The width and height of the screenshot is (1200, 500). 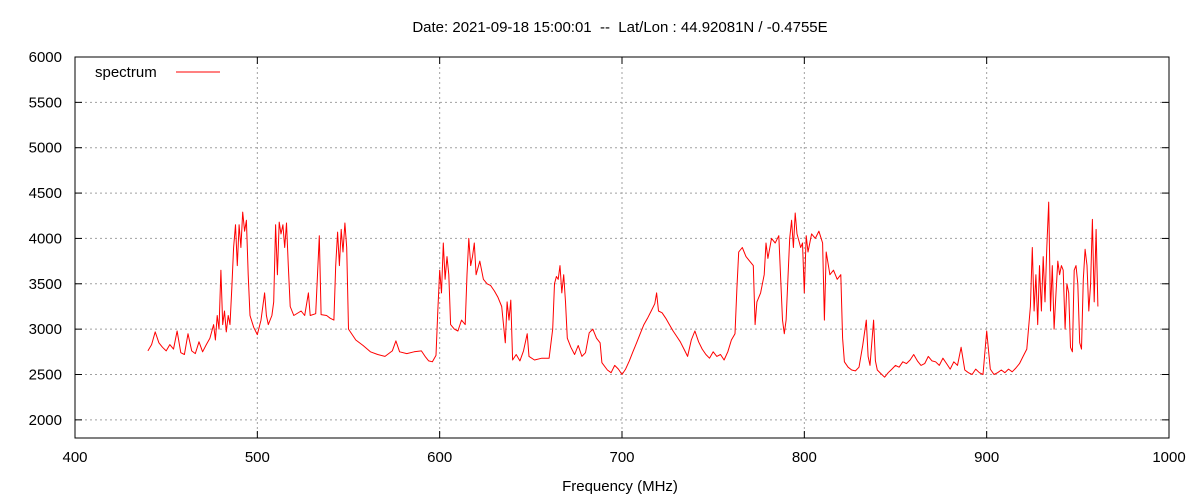 I want to click on y-tick-label: 5500, so click(x=45, y=102).